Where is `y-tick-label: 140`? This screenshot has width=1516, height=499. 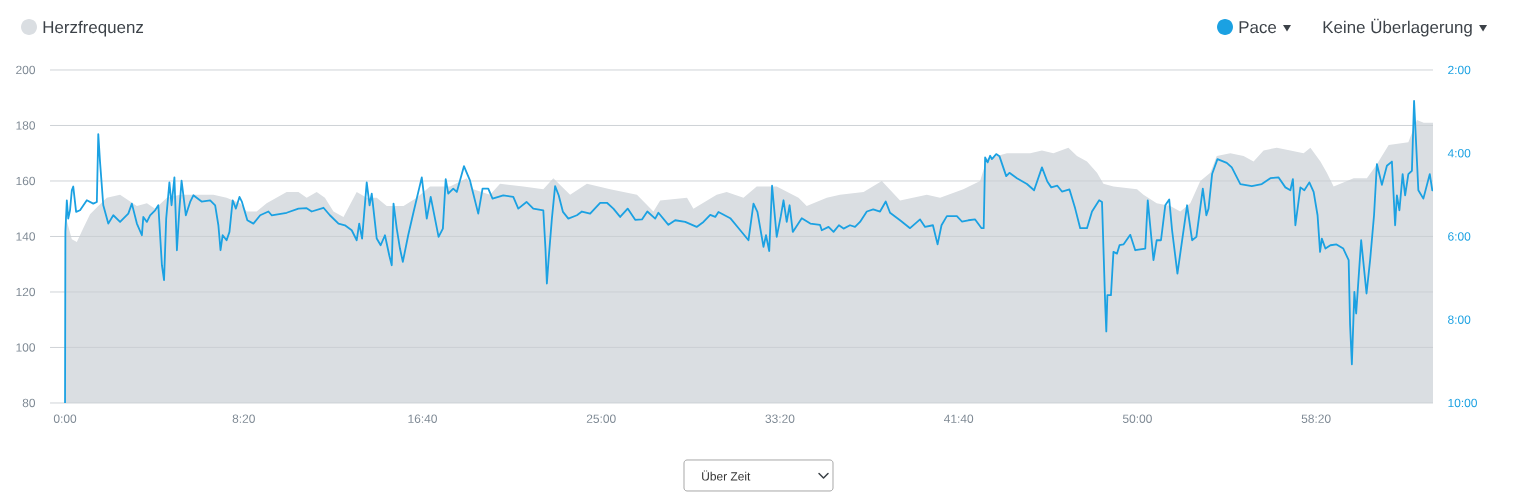 y-tick-label: 140 is located at coordinates (26, 236).